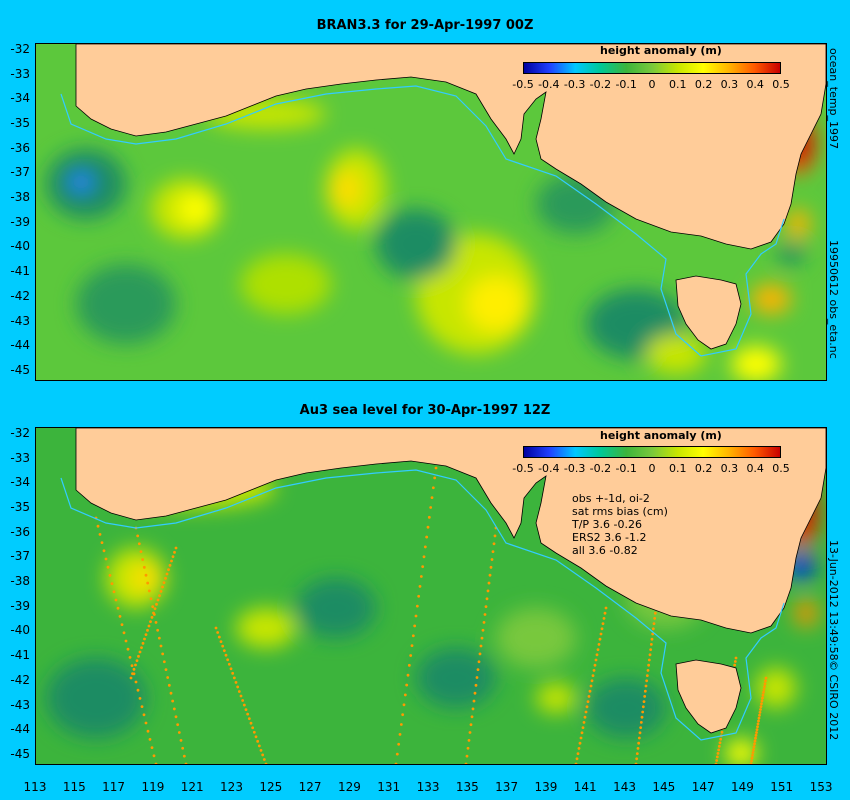 The width and height of the screenshot is (850, 800). I want to click on y-tick-label: -45, so click(20, 753).